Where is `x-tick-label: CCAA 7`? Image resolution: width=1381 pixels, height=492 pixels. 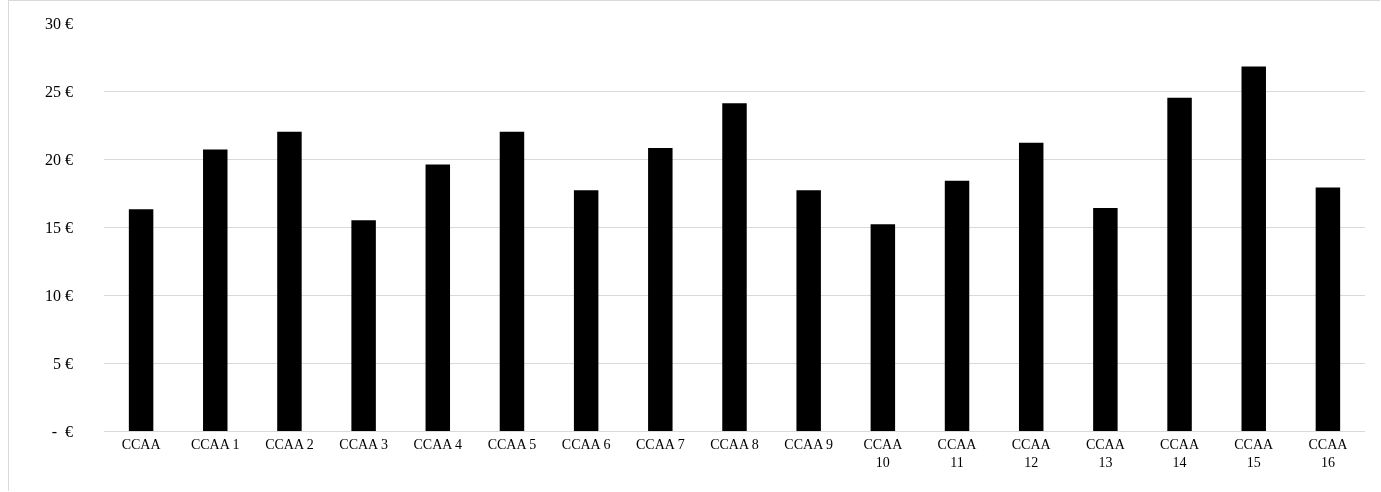 x-tick-label: CCAA 7 is located at coordinates (660, 444).